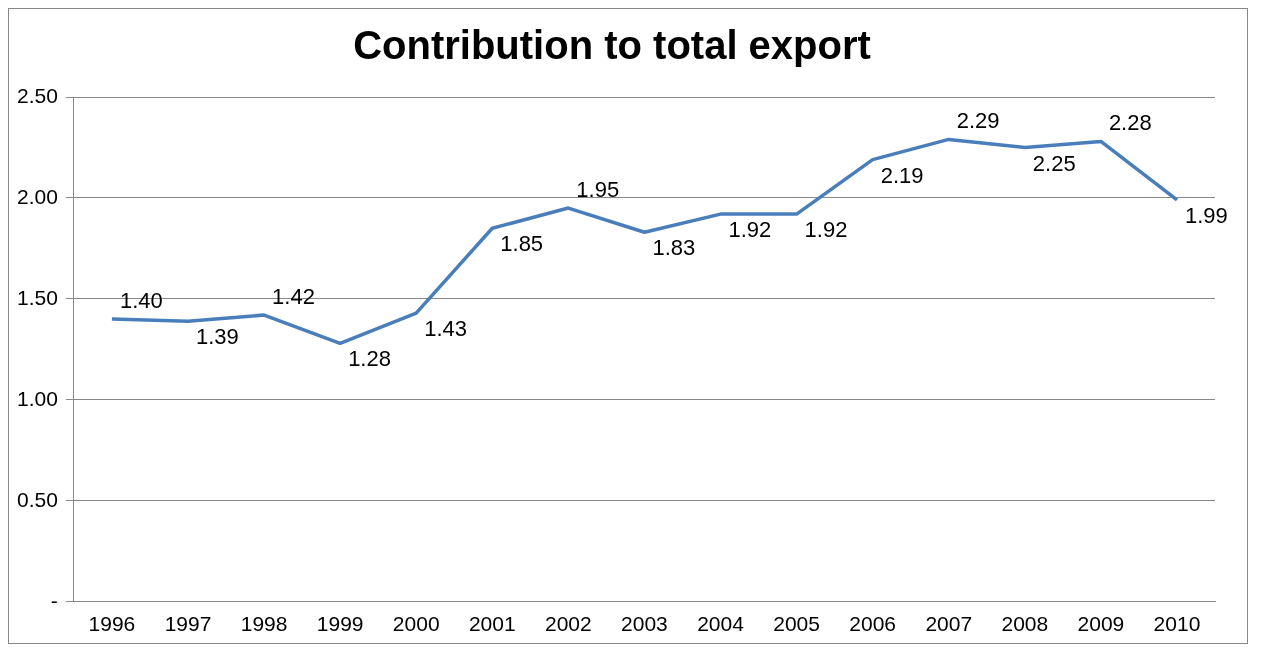  What do you see at coordinates (522, 244) in the screenshot?
I see `data-label: 1.85` at bounding box center [522, 244].